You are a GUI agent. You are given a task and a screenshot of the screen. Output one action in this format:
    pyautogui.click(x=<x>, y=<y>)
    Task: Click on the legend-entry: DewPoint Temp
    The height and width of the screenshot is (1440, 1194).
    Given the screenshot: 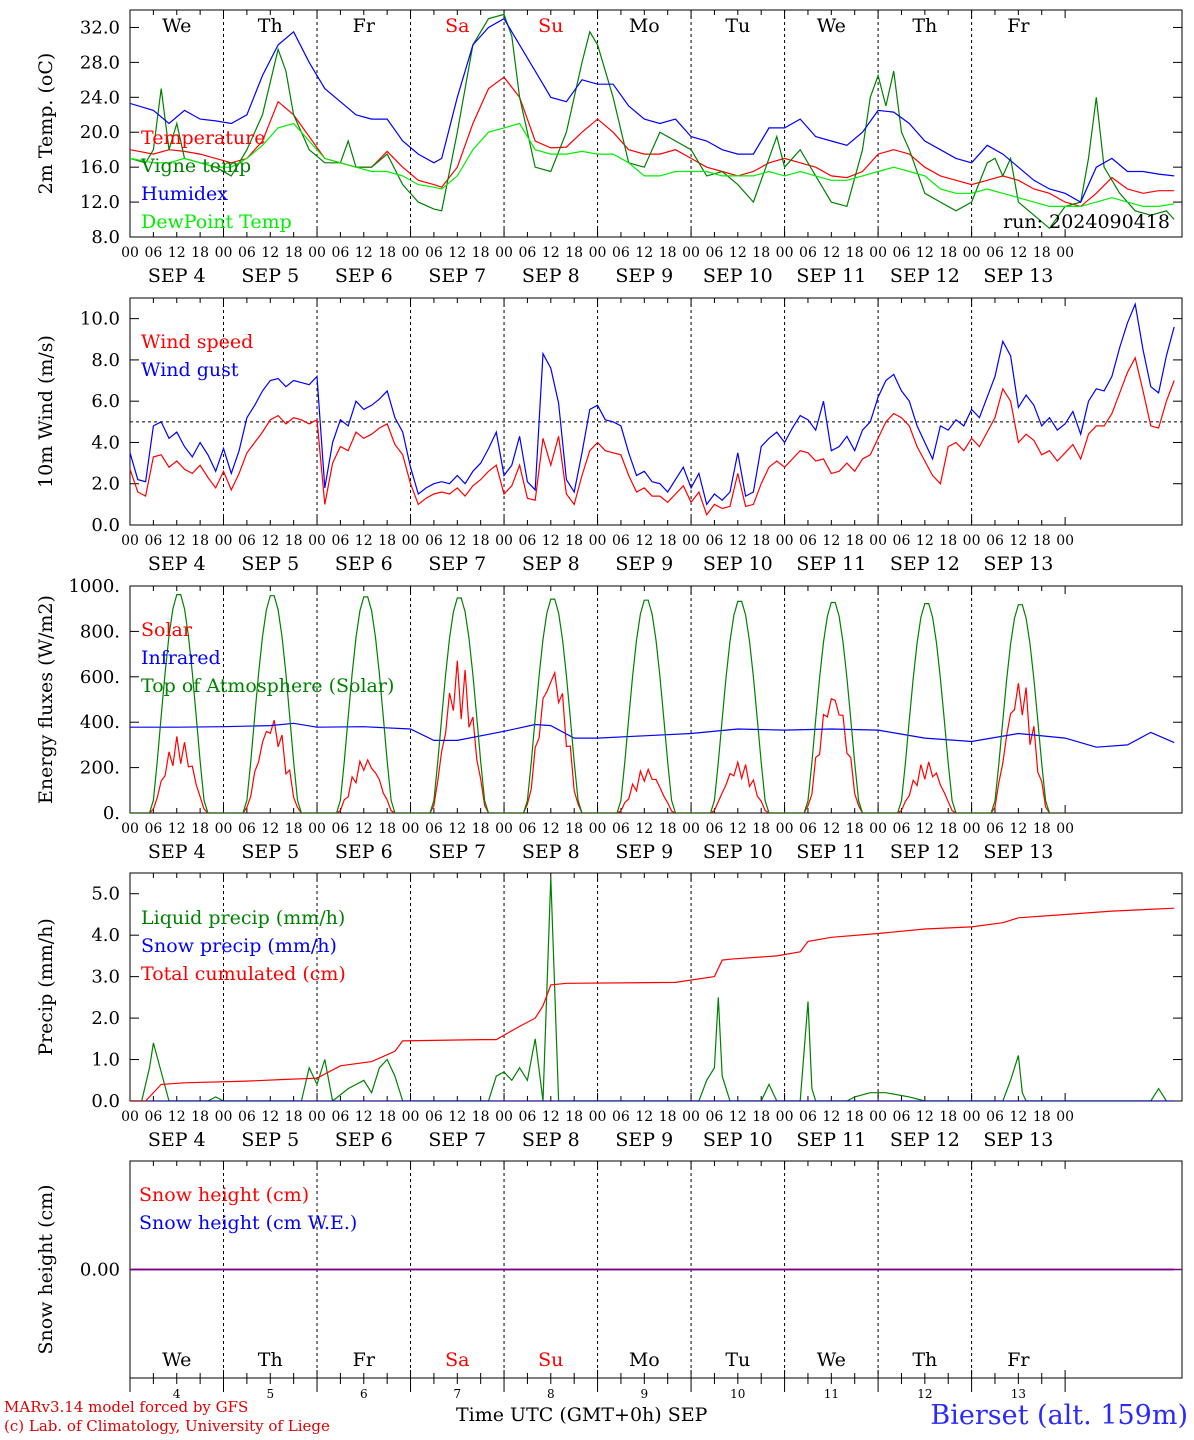 What is the action you would take?
    pyautogui.click(x=216, y=222)
    